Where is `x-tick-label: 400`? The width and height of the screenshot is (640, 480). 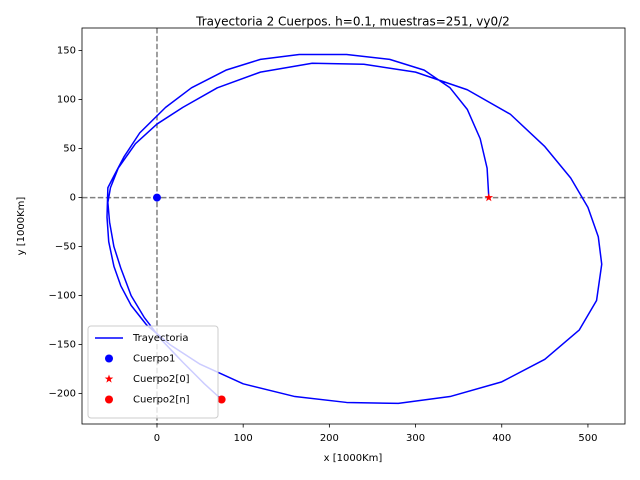
x-tick-label: 400 is located at coordinates (501, 438).